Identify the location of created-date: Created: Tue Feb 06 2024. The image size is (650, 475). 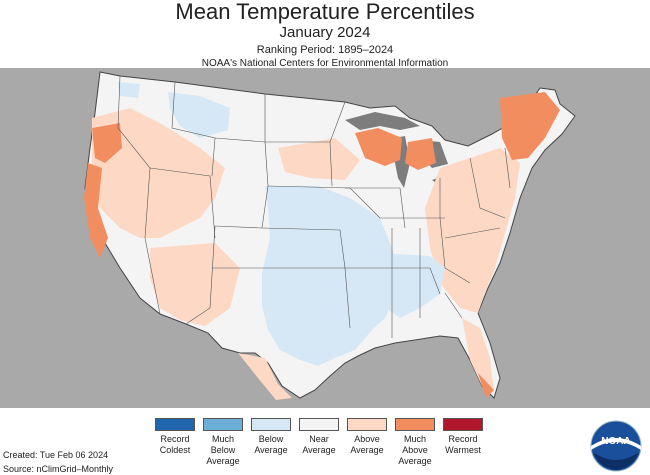
(56, 455).